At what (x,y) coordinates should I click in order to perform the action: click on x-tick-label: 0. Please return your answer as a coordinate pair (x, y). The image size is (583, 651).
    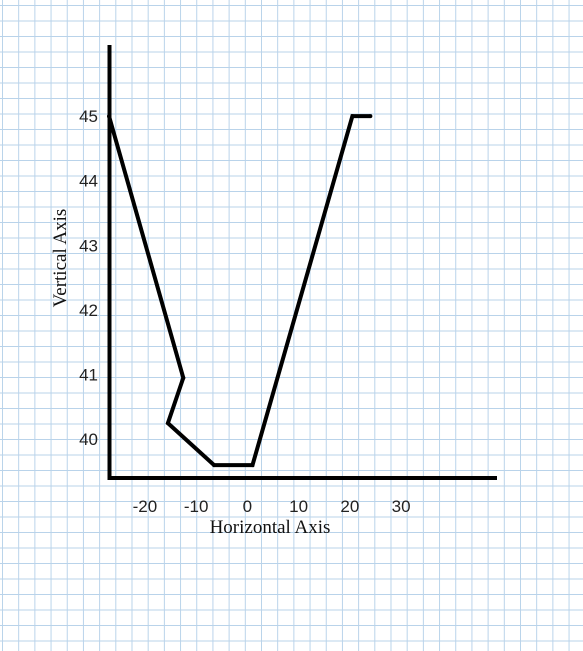
    Looking at the image, I should click on (247, 506).